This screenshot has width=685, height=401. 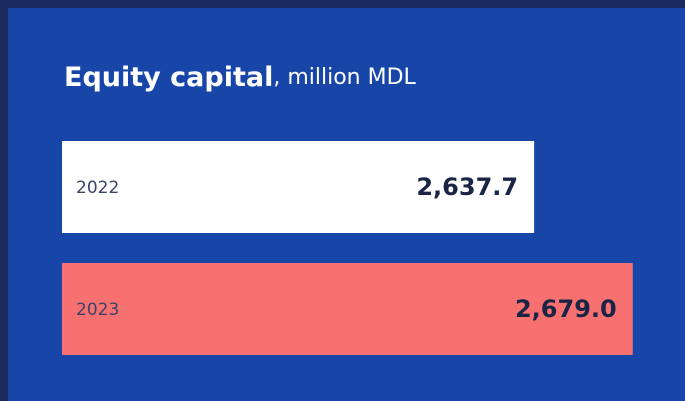 I want to click on subtitle: , million MDL, so click(x=344, y=77).